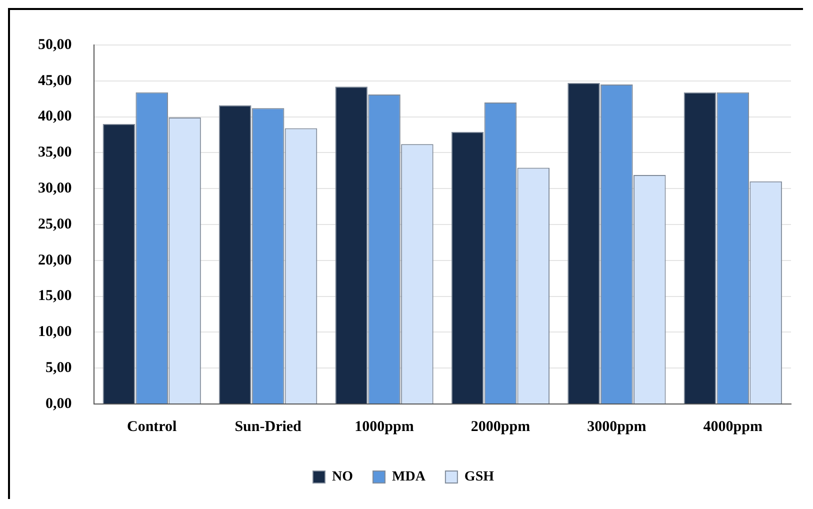 The width and height of the screenshot is (813, 509). Describe the element at coordinates (59, 368) in the screenshot. I see `y-tick-label: 5,00` at that location.